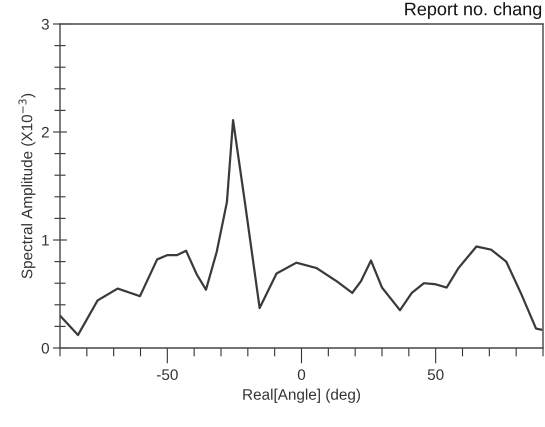 Image resolution: width=545 pixels, height=427 pixels. What do you see at coordinates (45, 132) in the screenshot?
I see `y-tick-label: 2` at bounding box center [45, 132].